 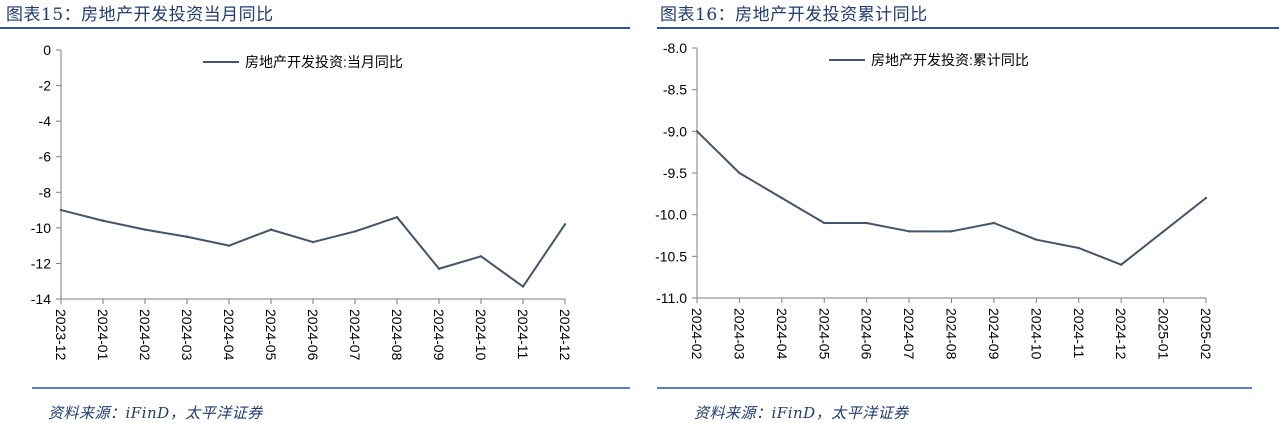 What do you see at coordinates (671, 215) in the screenshot?
I see `right-y-tick-label: -10.0` at bounding box center [671, 215].